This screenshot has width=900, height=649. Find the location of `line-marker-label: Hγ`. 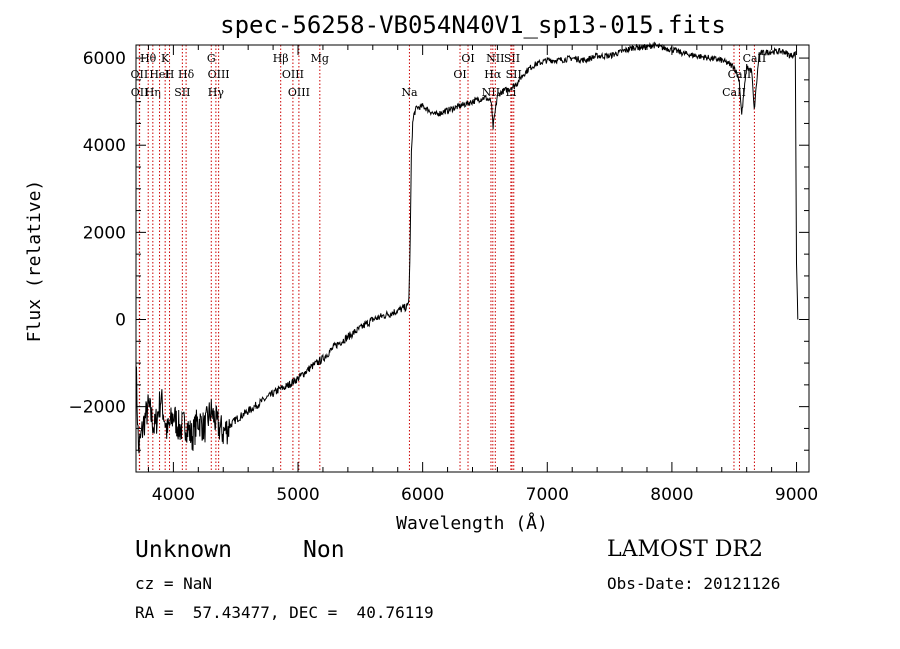

line-marker-label: Hγ is located at coordinates (216, 92).